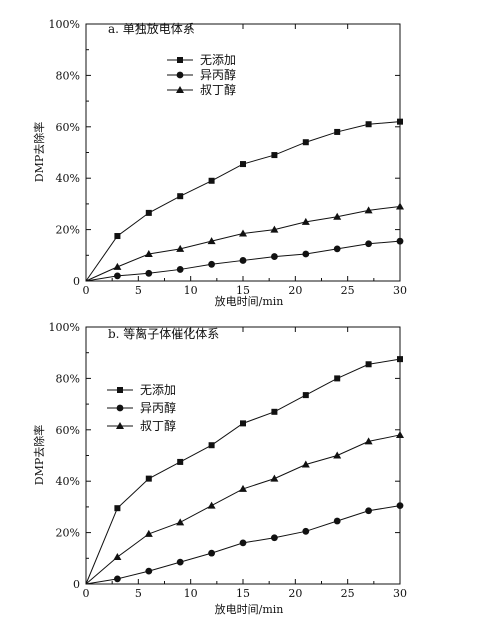  I want to click on y-tick-label: 60%, so click(68, 430).